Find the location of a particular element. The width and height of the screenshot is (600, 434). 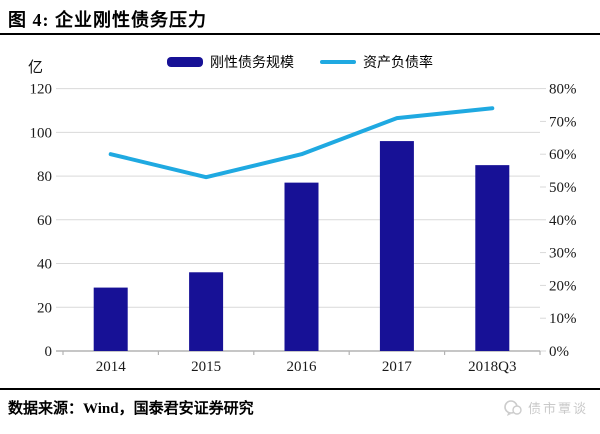

bar-2016 is located at coordinates (301, 266).